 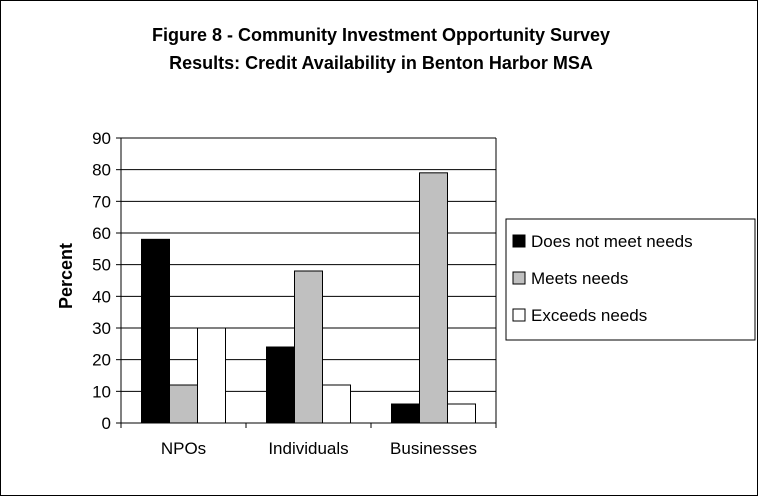 I want to click on bar-does-not-meet-needs-individuals, so click(x=280, y=385).